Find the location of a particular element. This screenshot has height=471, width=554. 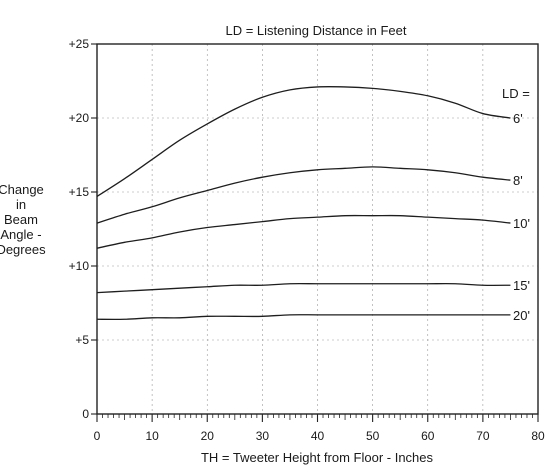

series-labels: 6' 8' 10' 15' 20' is located at coordinates (521, 217).